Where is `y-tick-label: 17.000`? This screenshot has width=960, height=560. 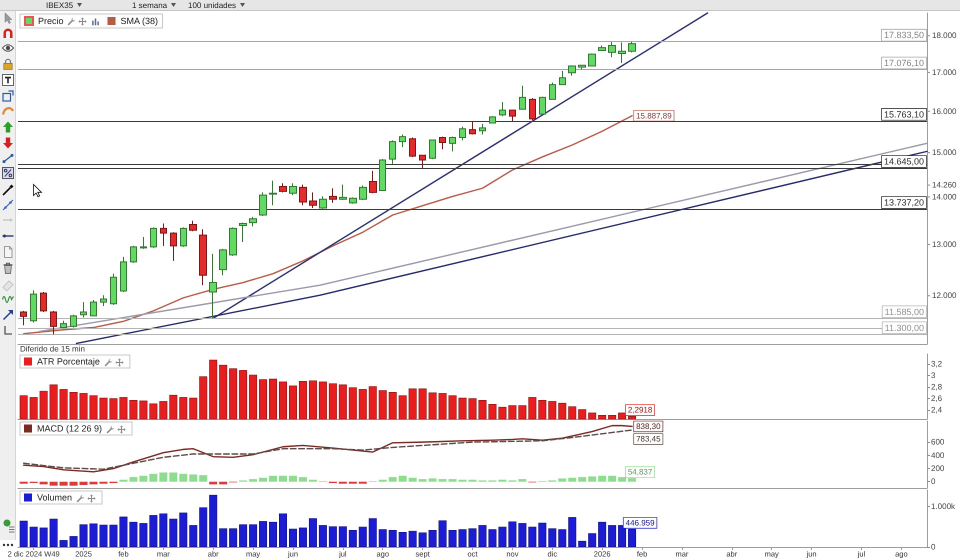 y-tick-label: 17.000 is located at coordinates (945, 72).